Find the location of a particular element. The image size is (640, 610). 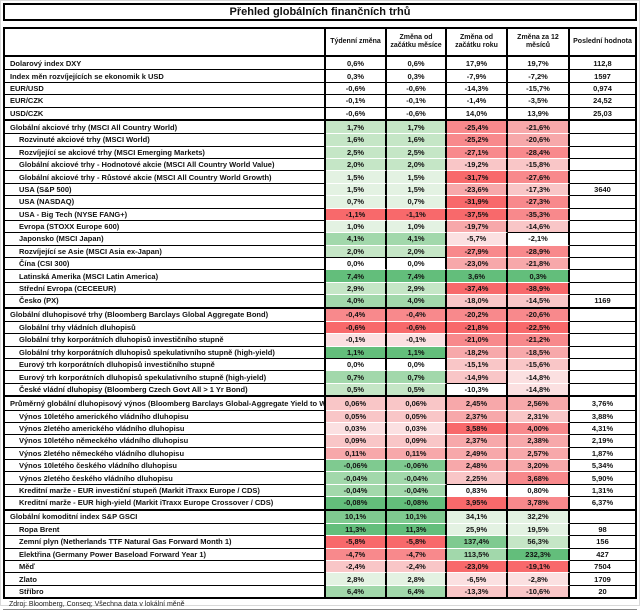

row-label: USA (NASDAQ) is located at coordinates (165, 201).